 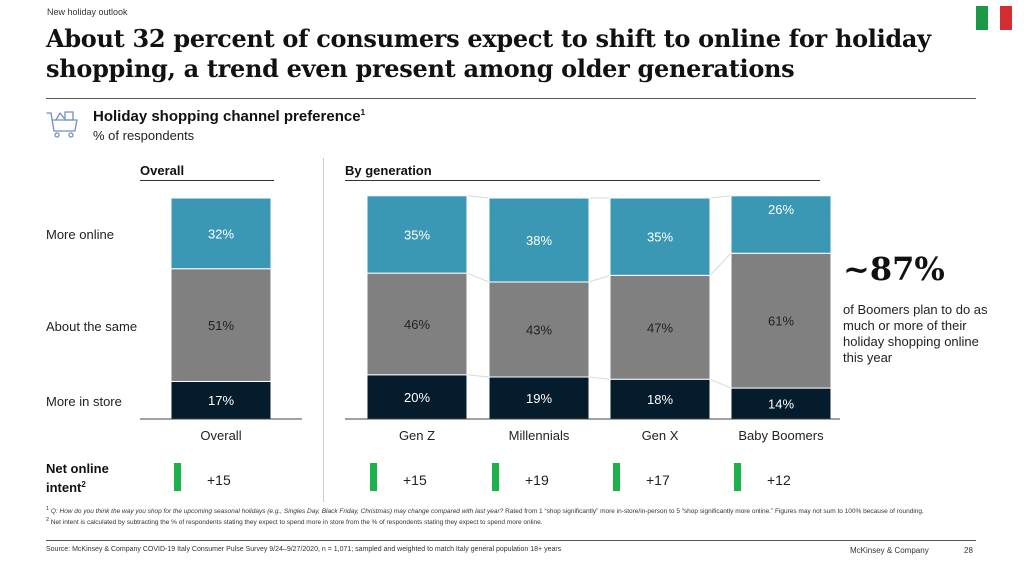 I want to click on data-label-baby-boomers-more-online: 26%, so click(x=781, y=209).